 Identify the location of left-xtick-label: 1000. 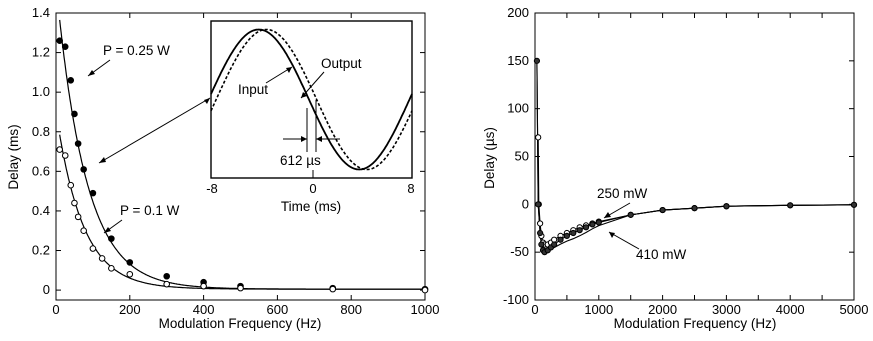
(425, 309).